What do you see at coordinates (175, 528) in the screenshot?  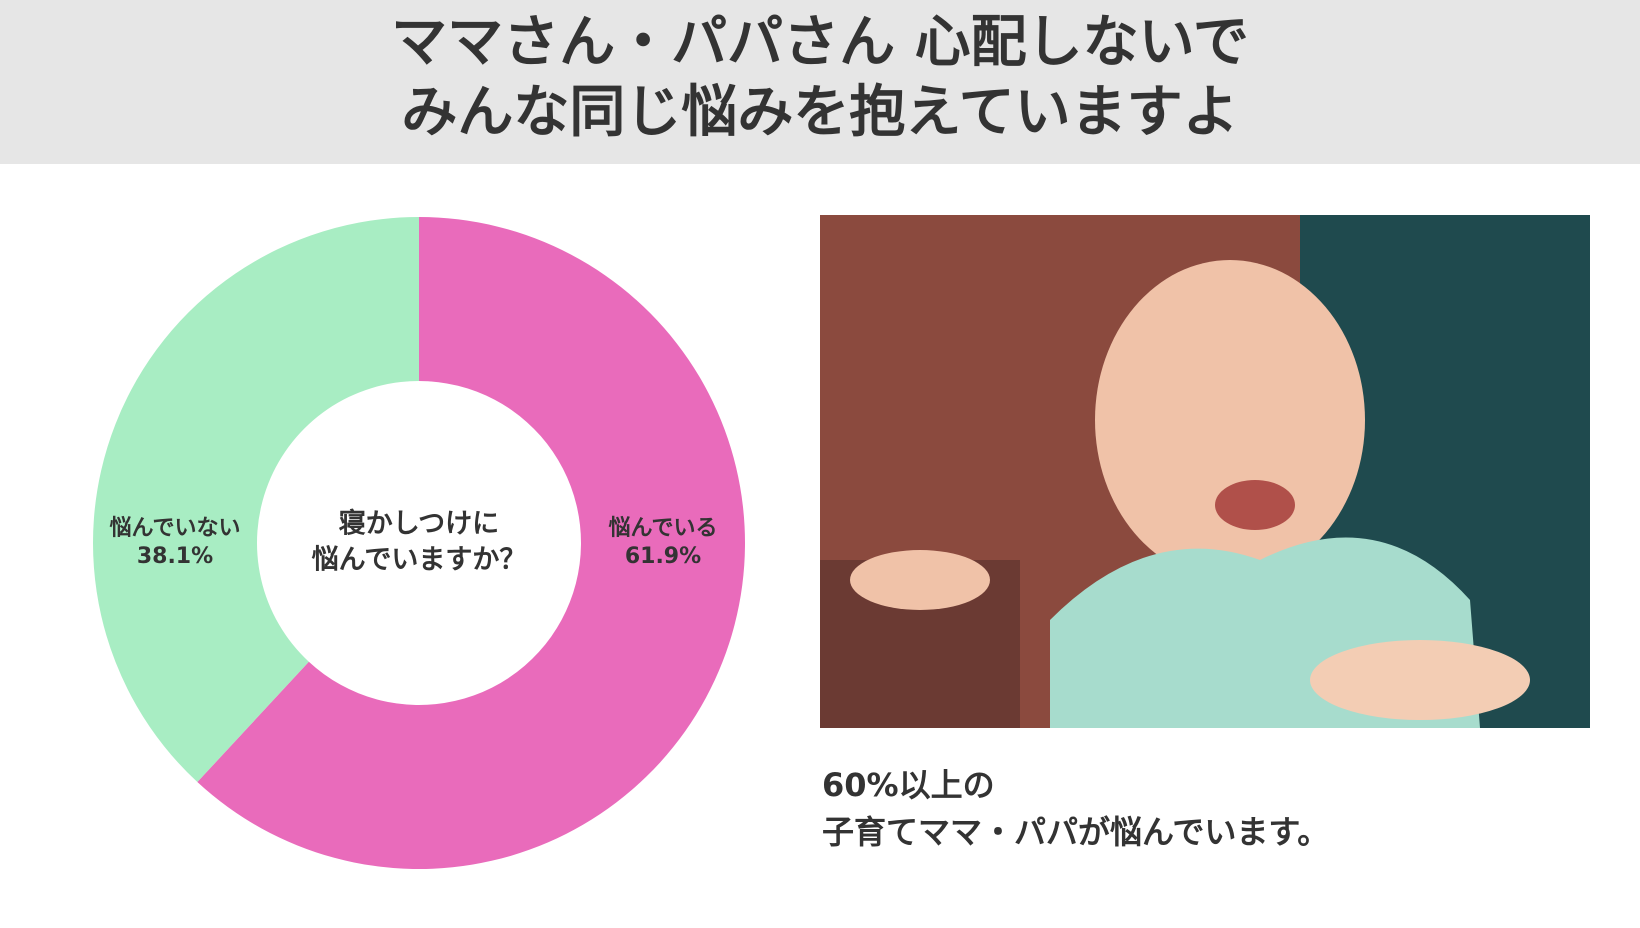 I see `slice-label: 悩んでいない` at bounding box center [175, 528].